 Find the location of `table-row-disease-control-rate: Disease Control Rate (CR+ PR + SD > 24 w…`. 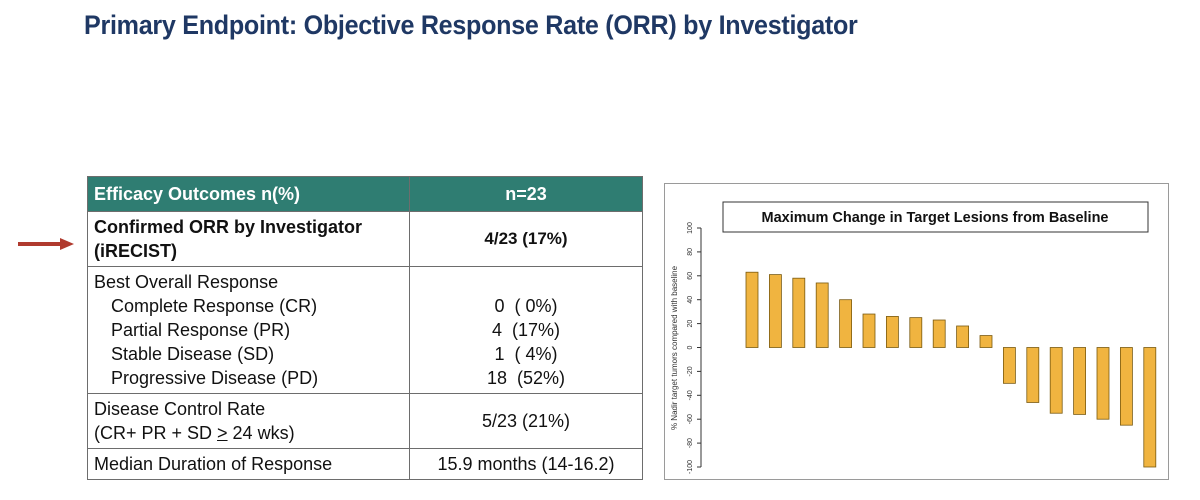

table-row-disease-control-rate: Disease Control Rate (CR+ PR + SD > 24 w… is located at coordinates (365, 421).